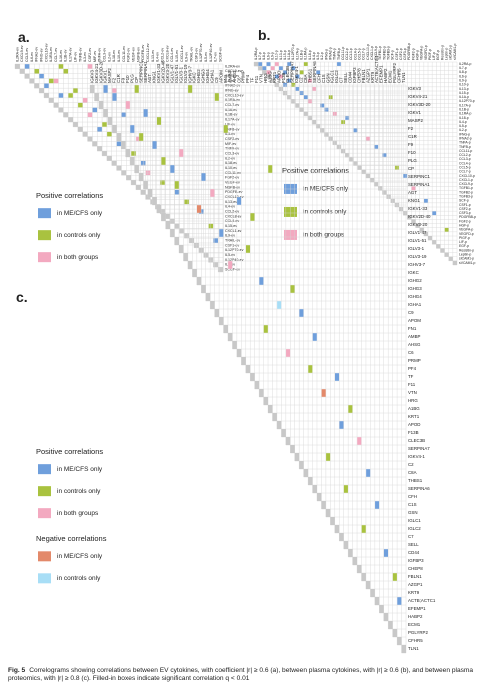 Image resolution: width=494 pixels, height=696 pixels. Describe the element at coordinates (411, 464) in the screenshot. I see `row-label: C2` at that location.